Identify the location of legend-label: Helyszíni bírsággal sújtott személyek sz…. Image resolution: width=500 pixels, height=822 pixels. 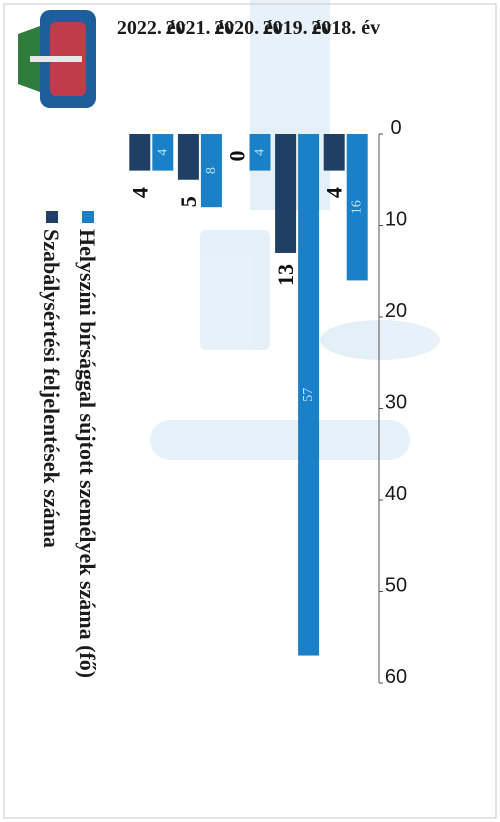
(87, 453).